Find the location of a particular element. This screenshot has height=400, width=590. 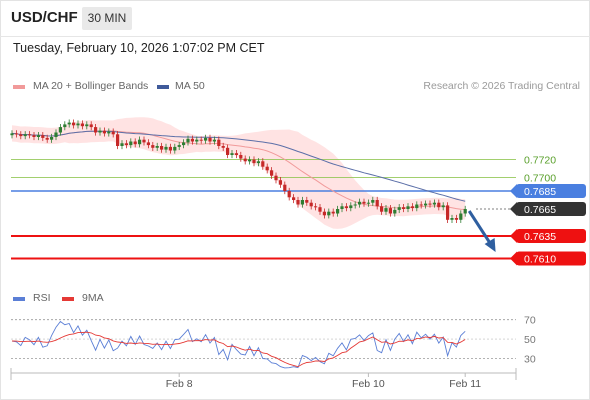

ma50-legend-label: MA 50 is located at coordinates (190, 86).